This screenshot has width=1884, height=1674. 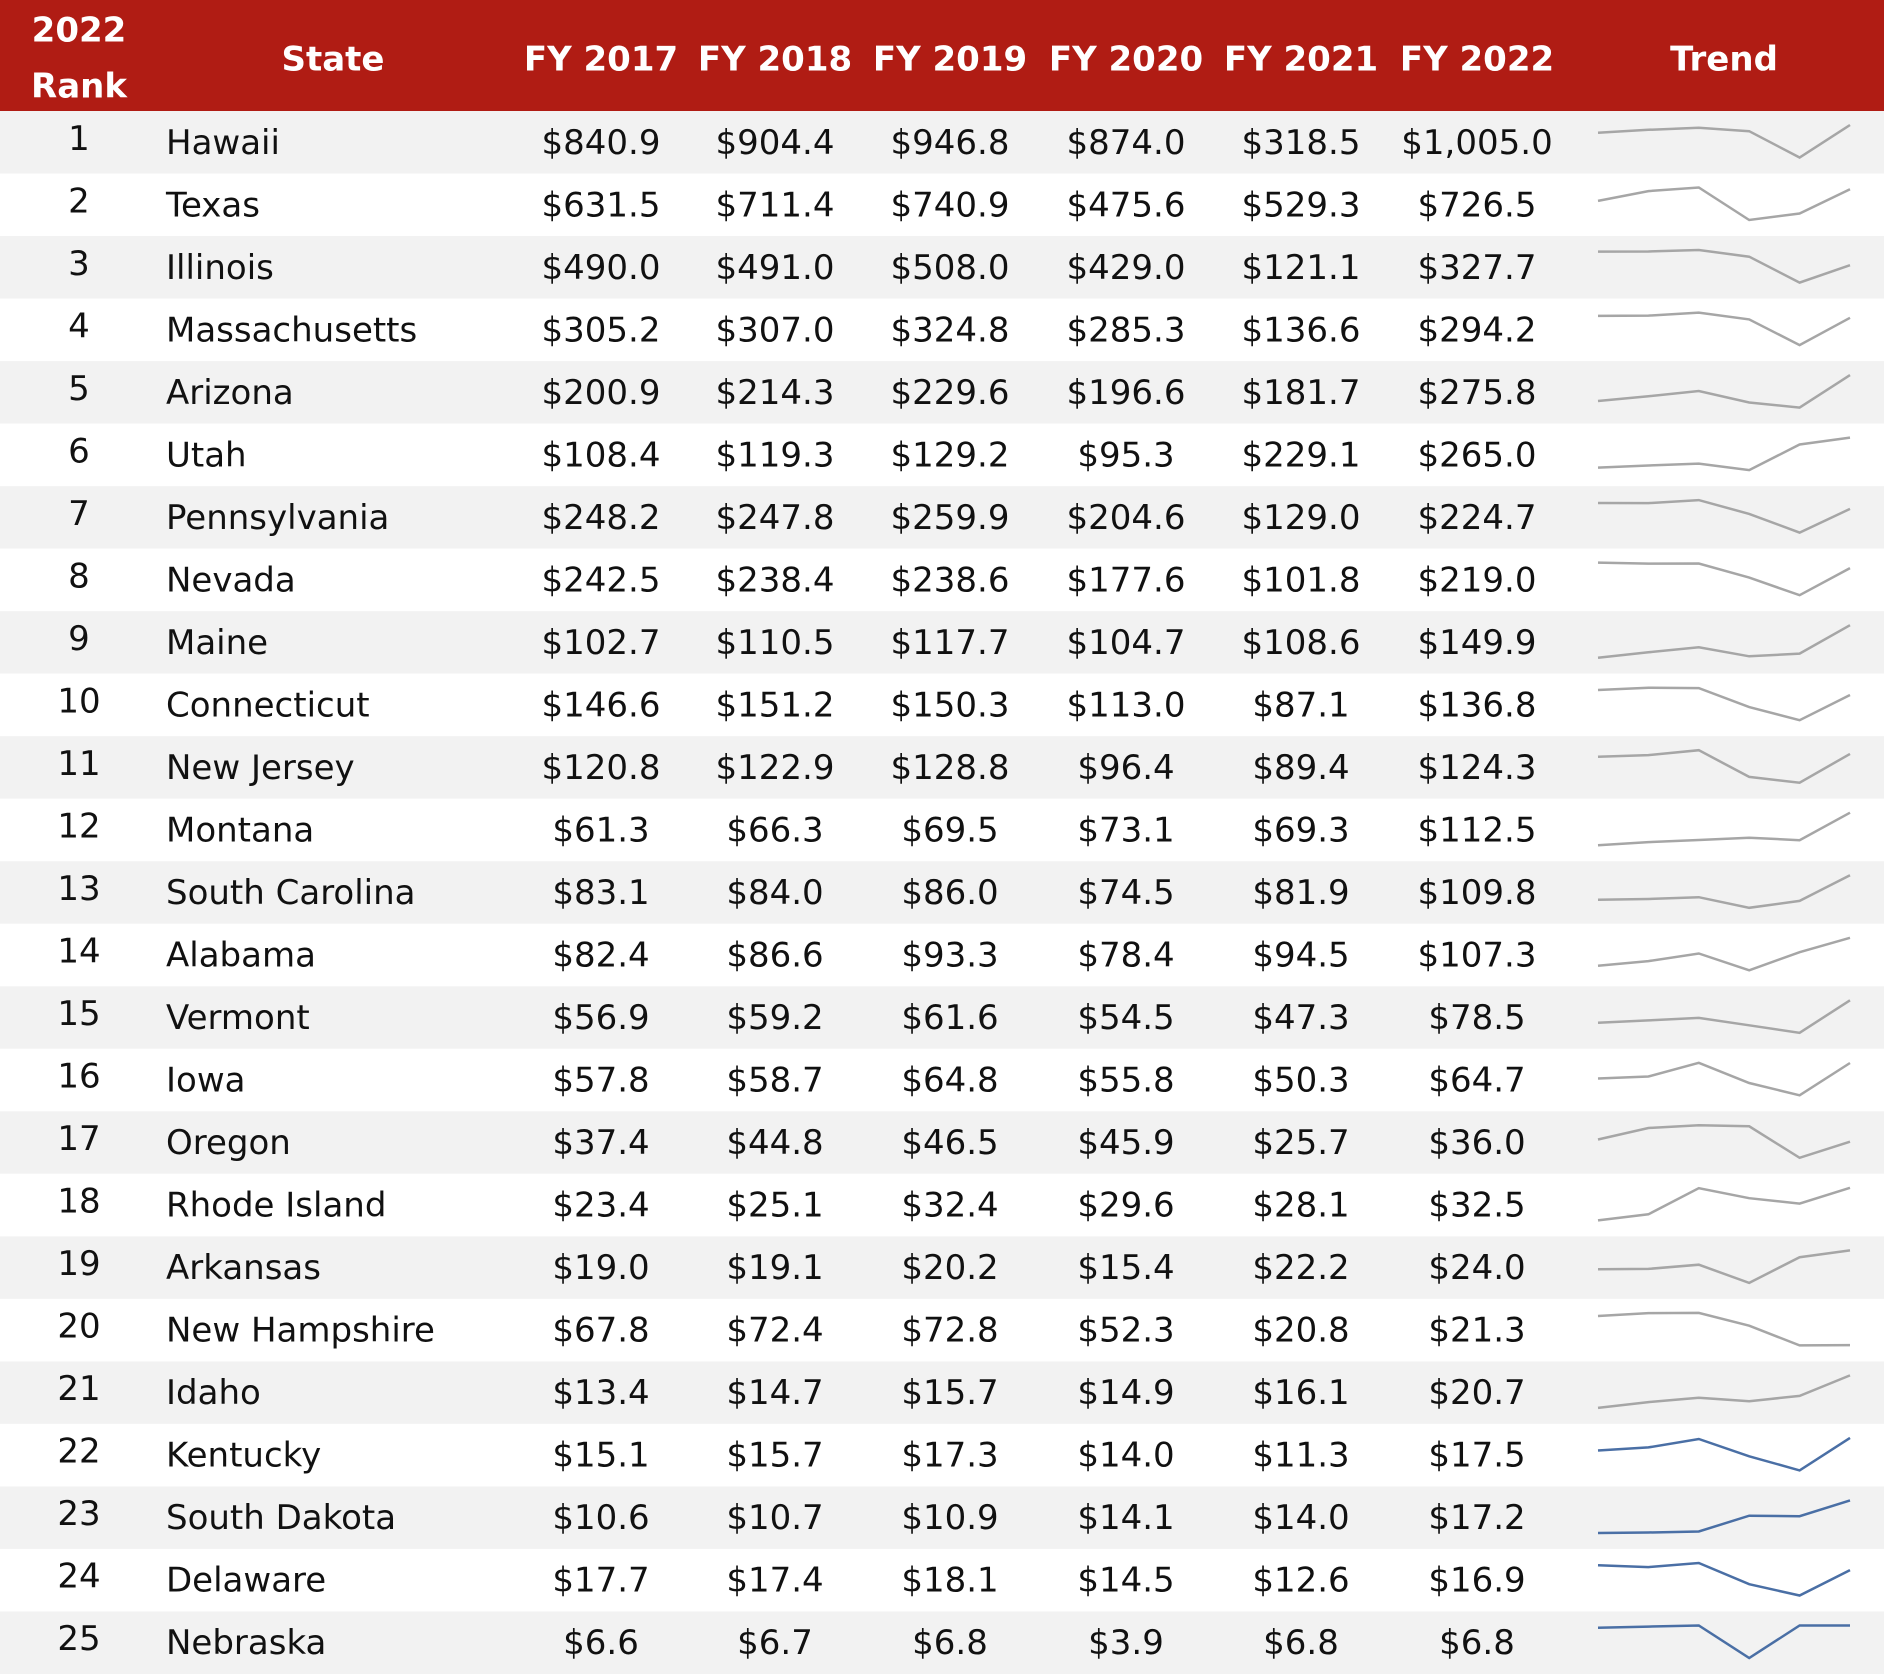 I want to click on value: $78.5, so click(x=1476, y=1018).